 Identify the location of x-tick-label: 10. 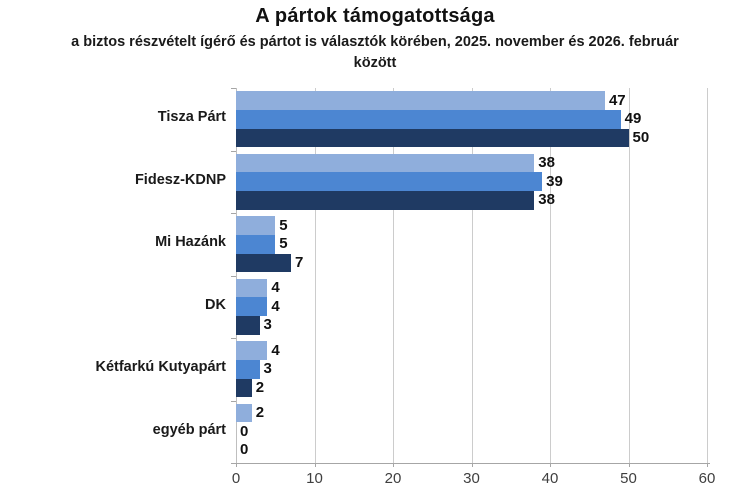
(314, 478).